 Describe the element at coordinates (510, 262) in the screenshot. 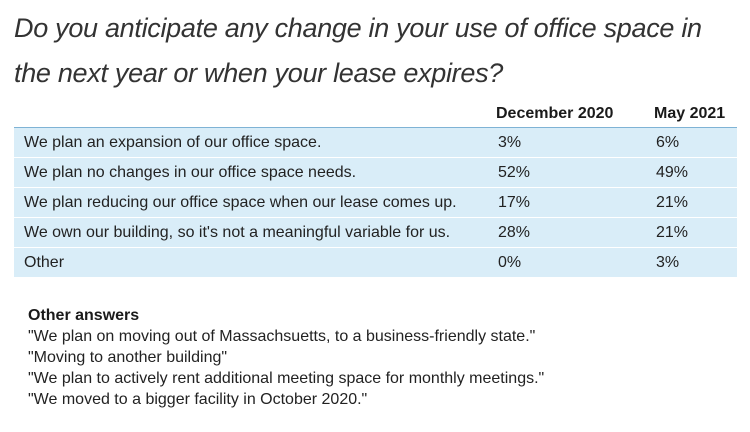

I see `cell-december-2020: 0%` at that location.